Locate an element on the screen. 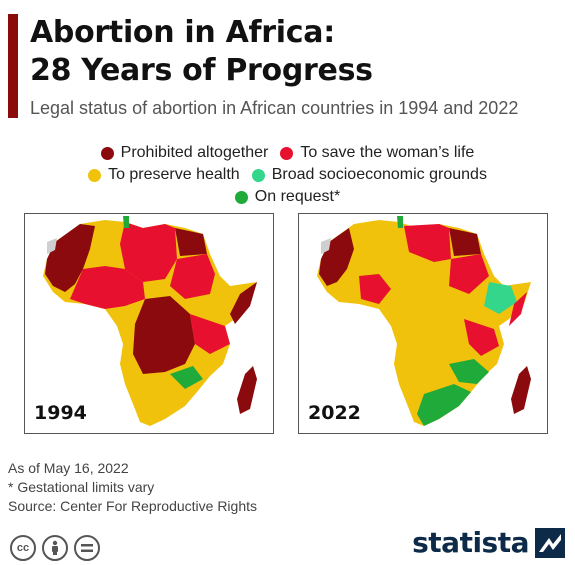  legend-dot-on-request is located at coordinates (241, 197).